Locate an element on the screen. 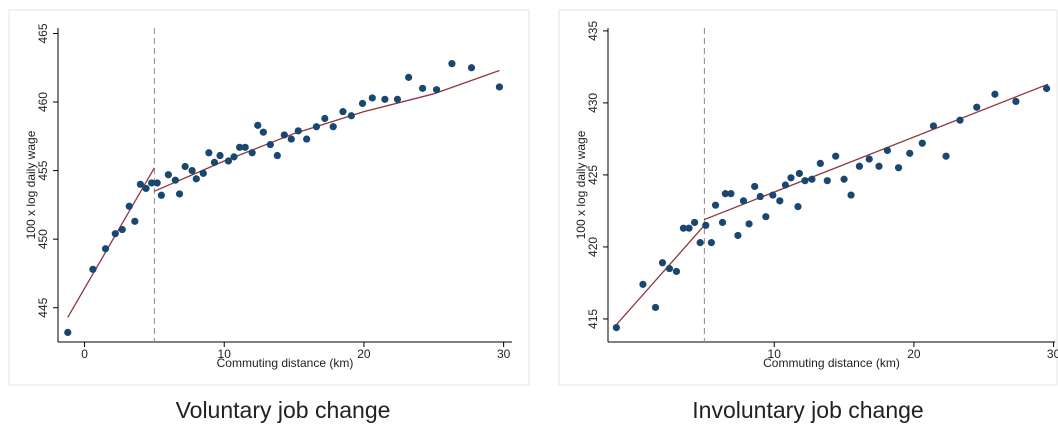 Image resolution: width=1058 pixels, height=429 pixels. y-tick-label: 435 is located at coordinates (593, 31).